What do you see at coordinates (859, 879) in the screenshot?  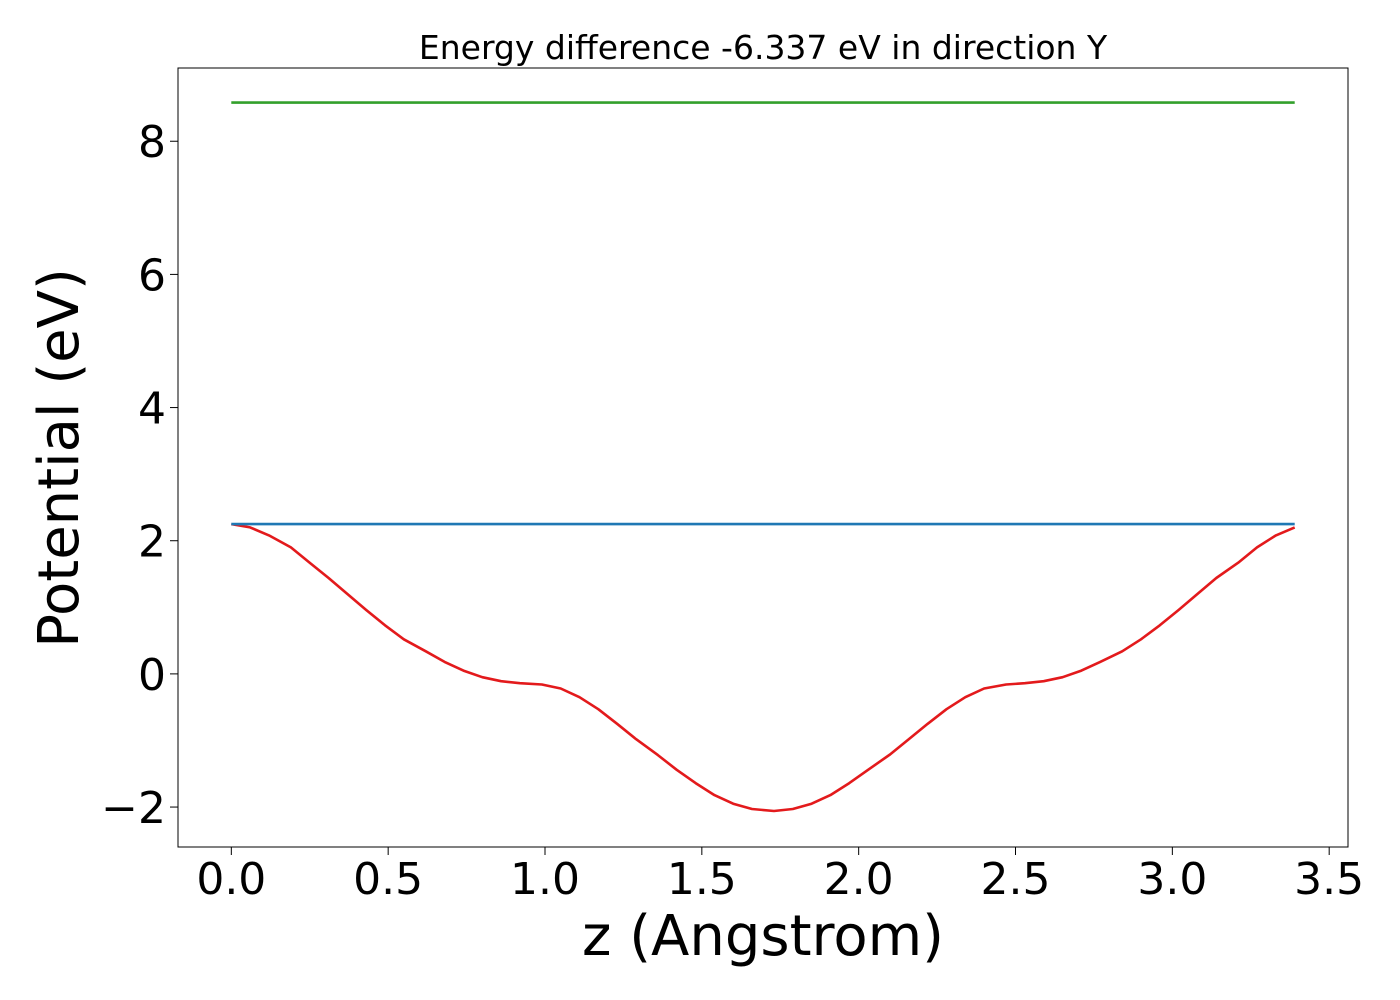 I see `x-tick-label: 2.0` at bounding box center [859, 879].